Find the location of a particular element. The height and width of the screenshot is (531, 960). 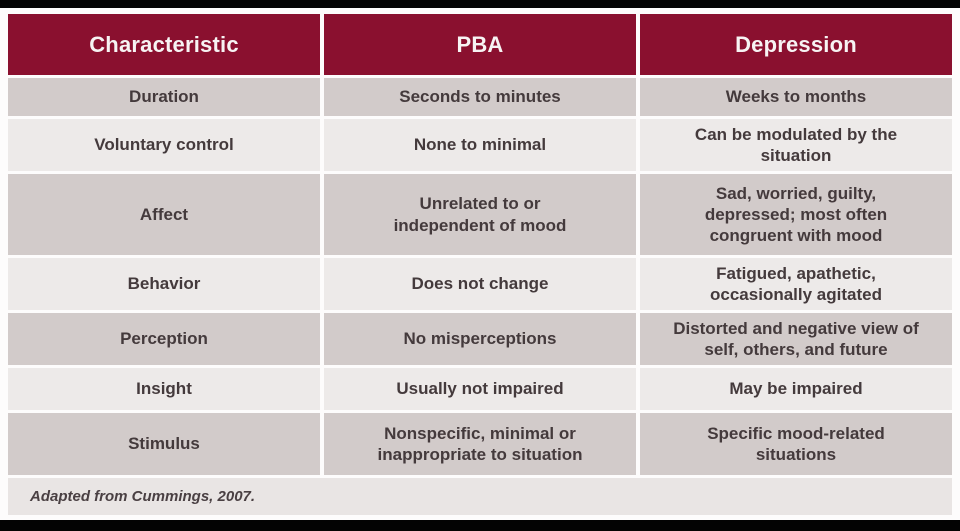

cell-text: Duration is located at coordinates (164, 97).